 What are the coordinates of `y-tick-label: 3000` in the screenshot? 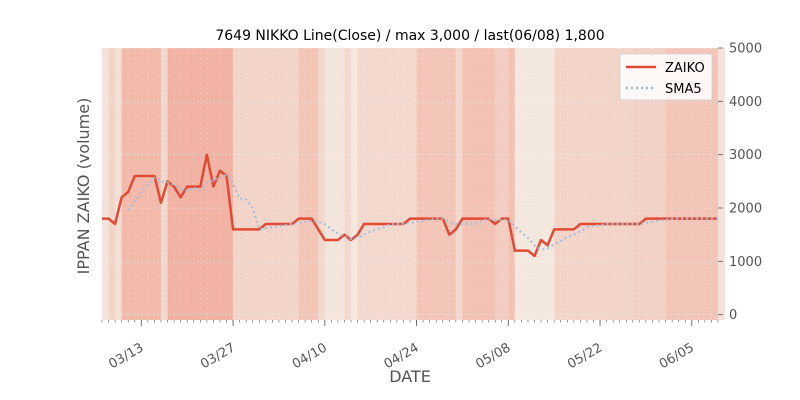 It's located at (745, 155).